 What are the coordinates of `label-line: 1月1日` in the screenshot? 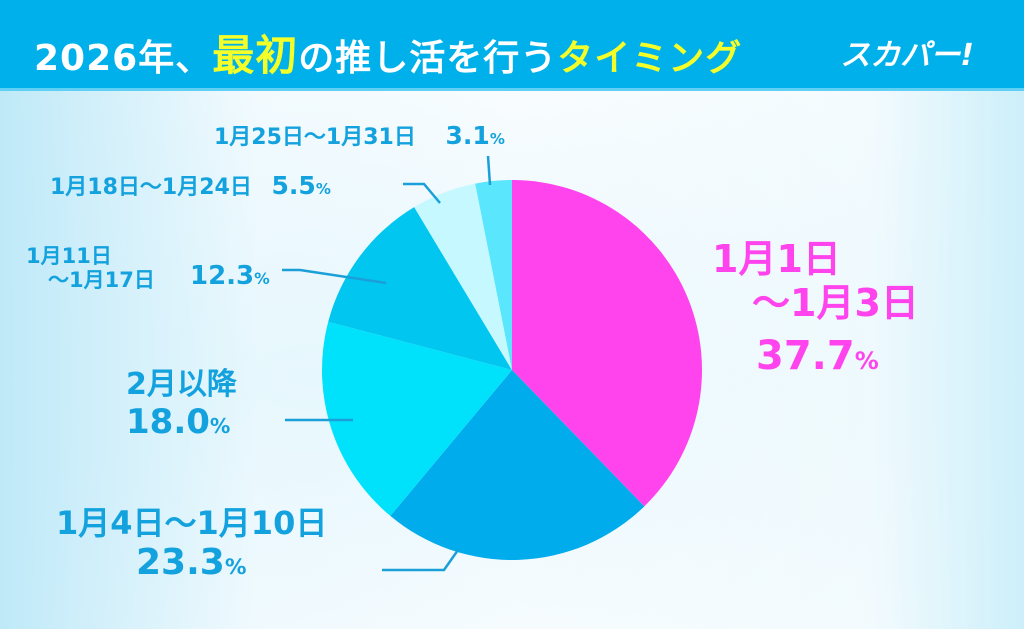 It's located at (776, 259).